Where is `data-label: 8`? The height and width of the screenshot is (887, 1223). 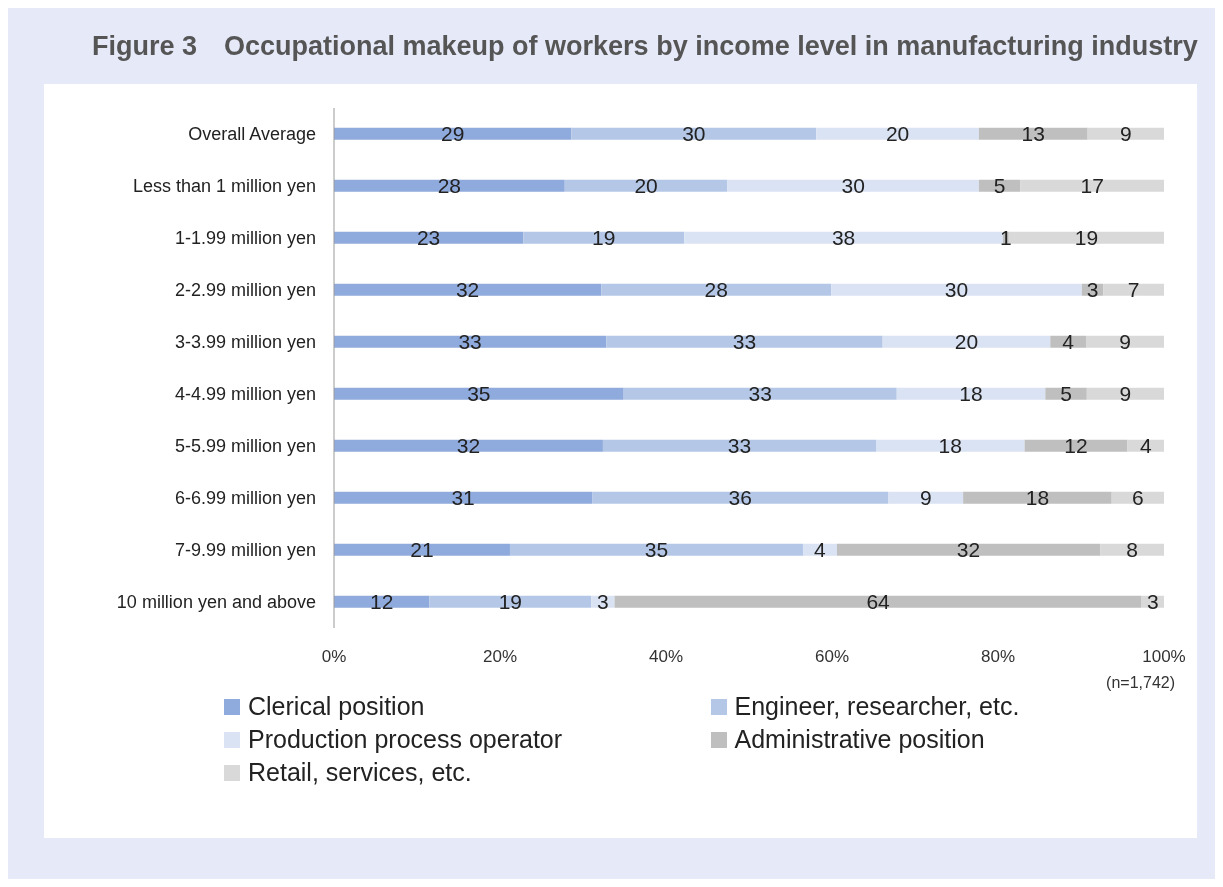
data-label: 8 is located at coordinates (1132, 550).